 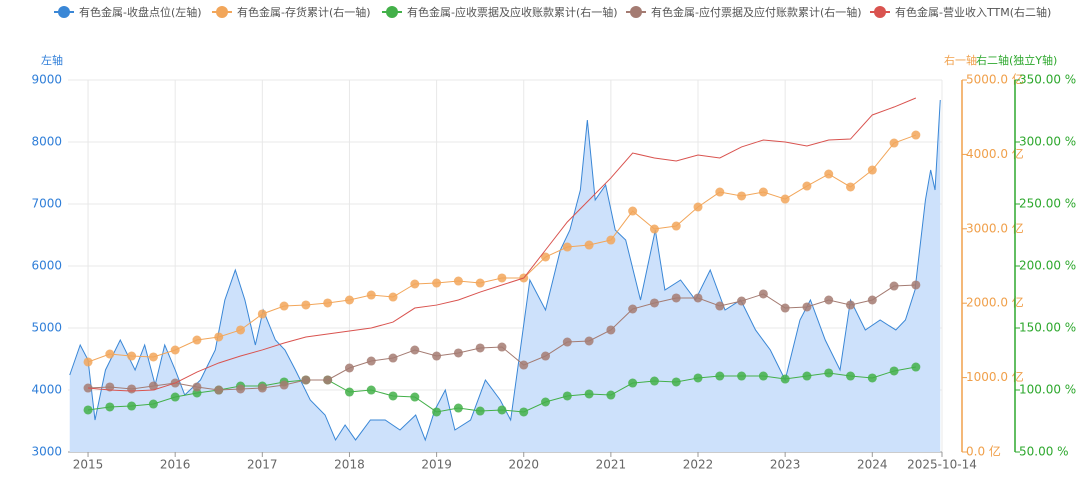 I want to click on x-tick-label: 2017, so click(x=262, y=465).